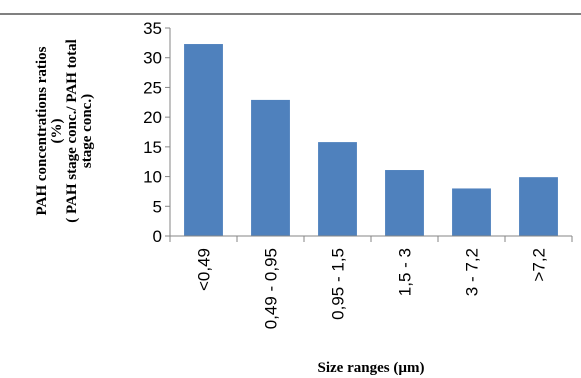  Describe the element at coordinates (271, 288) in the screenshot. I see `x-tick-label: 0,49 - 0,95` at that location.